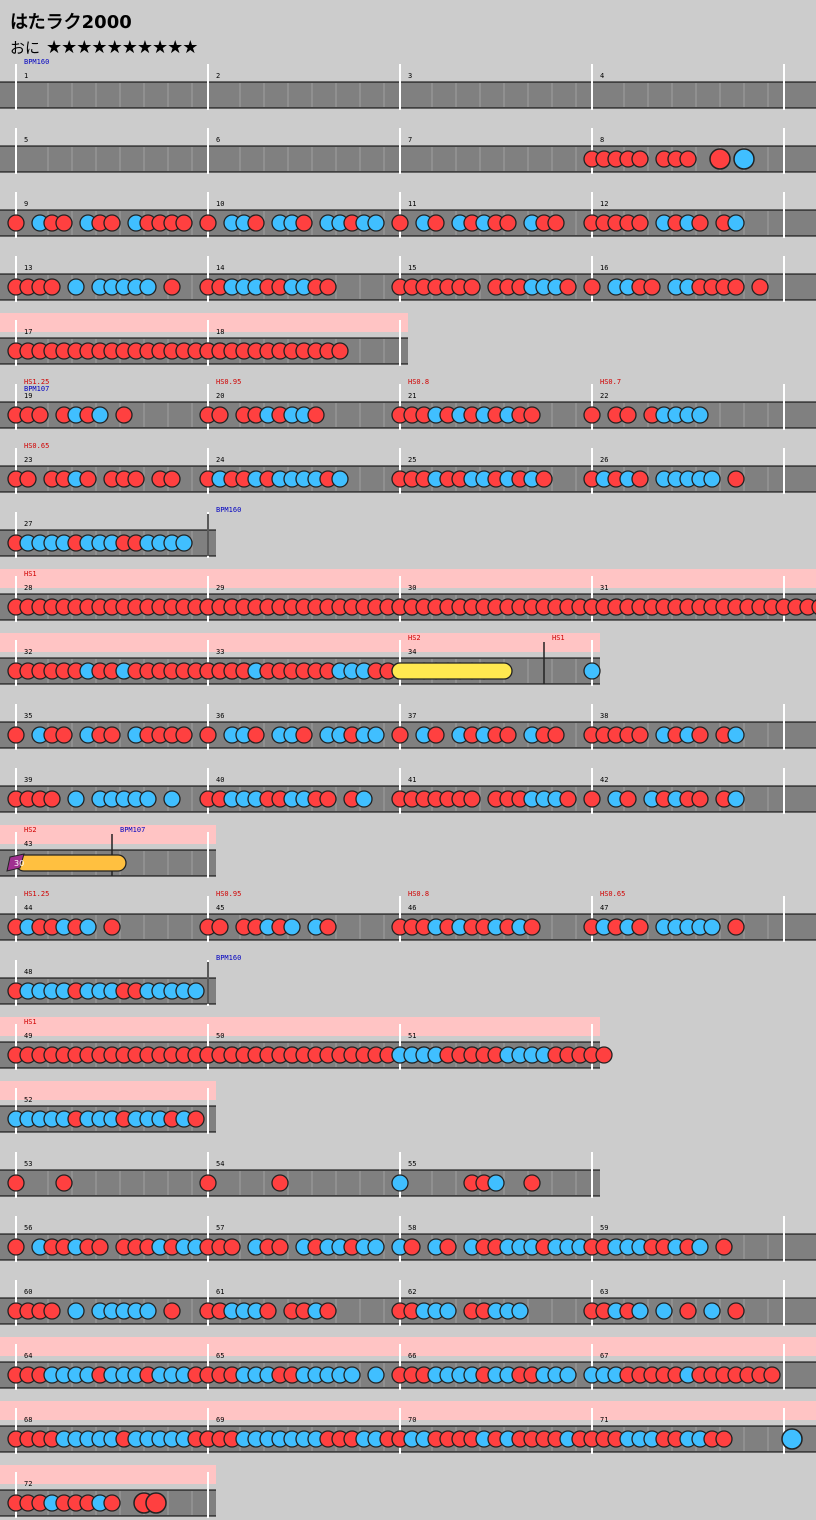 Image resolution: width=816 pixels, height=1520 pixels. What do you see at coordinates (412, 908) in the screenshot?
I see `bar-number: 46` at bounding box center [412, 908].